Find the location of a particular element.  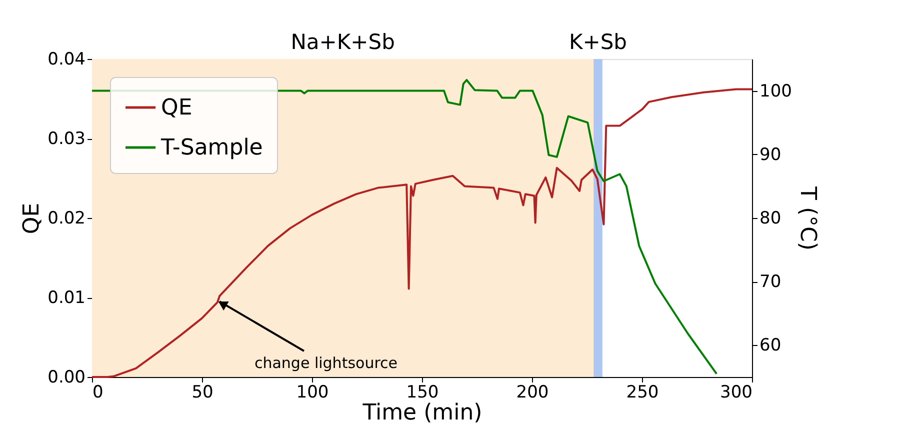

y-tick-label: 0.02 is located at coordinates (67, 218).